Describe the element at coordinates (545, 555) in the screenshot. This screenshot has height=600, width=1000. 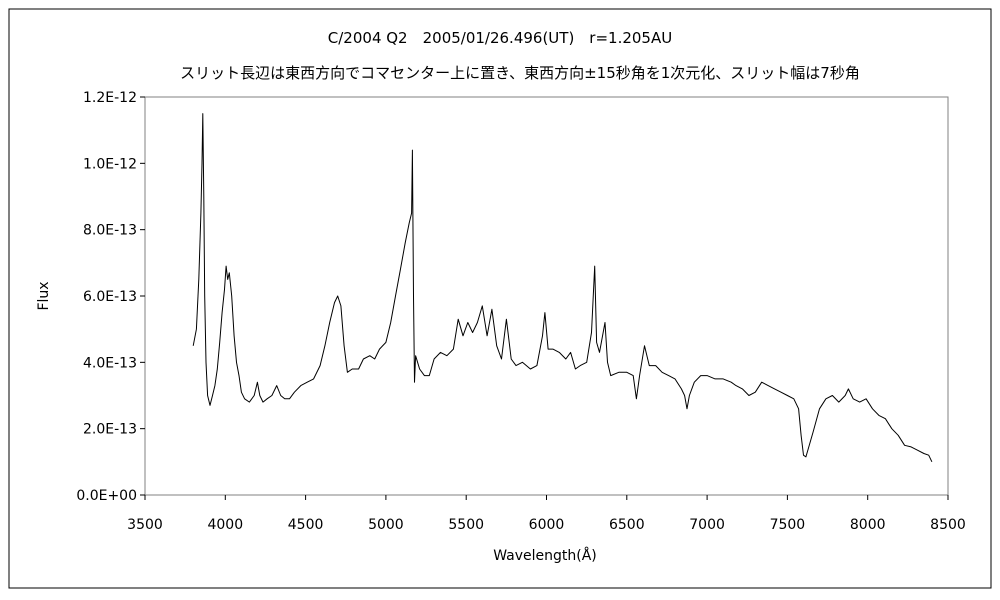
I see `x-axis-title: Wavelength(Å)` at that location.